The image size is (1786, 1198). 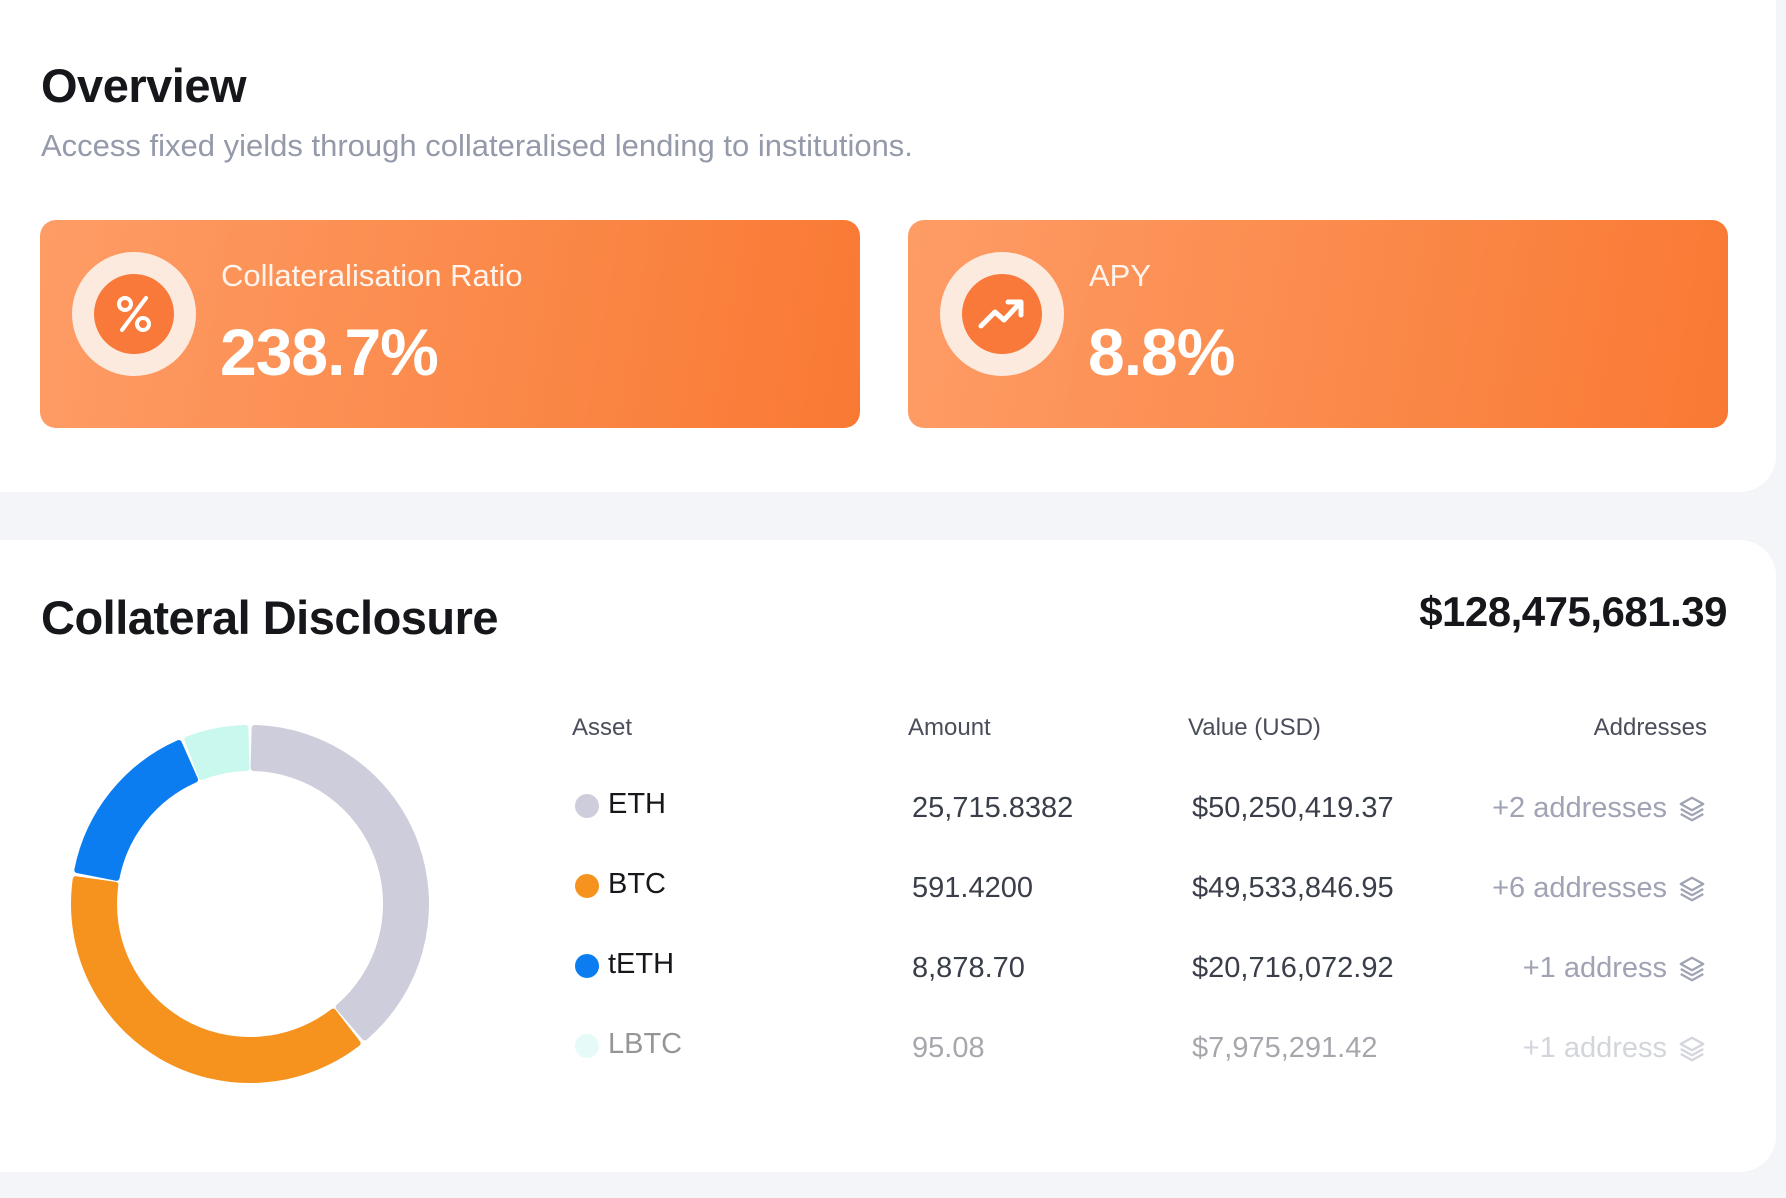 I want to click on trending-up-icon-badge, so click(x=1002, y=314).